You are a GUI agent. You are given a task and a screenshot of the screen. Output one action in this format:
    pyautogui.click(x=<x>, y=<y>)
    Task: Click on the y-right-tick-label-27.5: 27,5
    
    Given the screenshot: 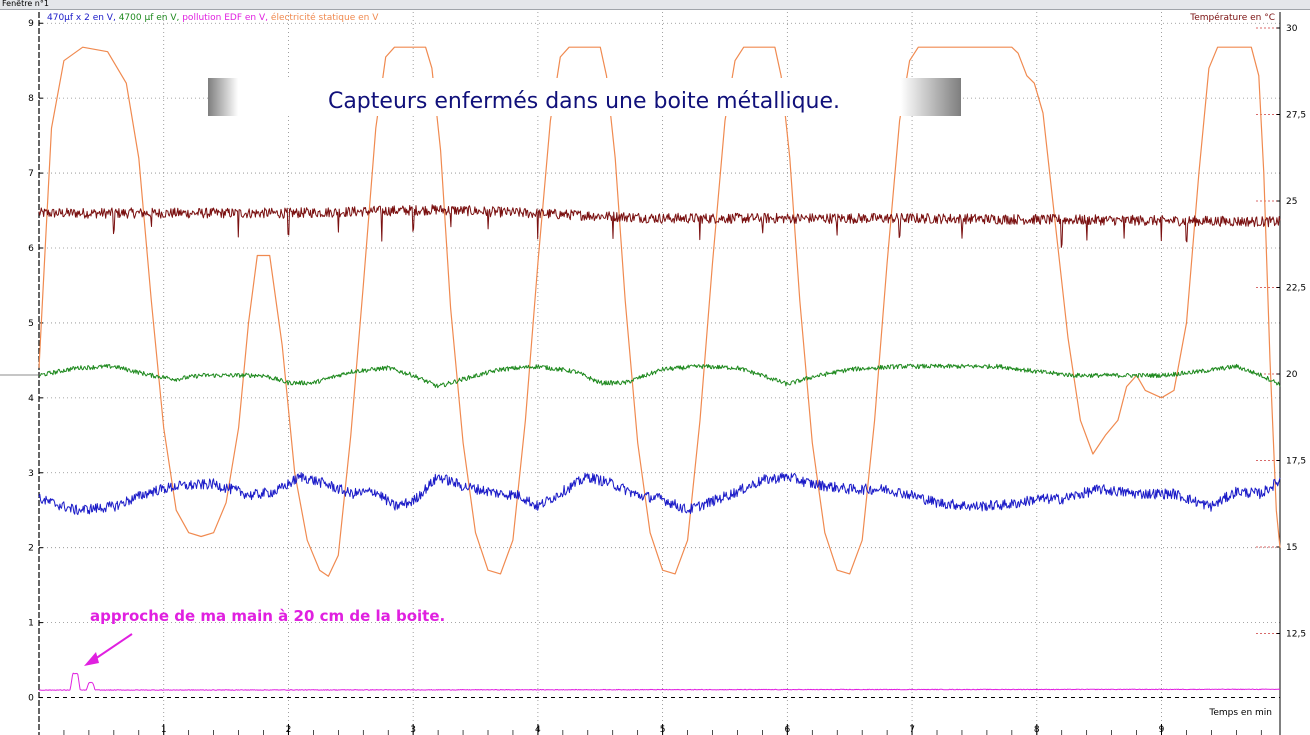 What is the action you would take?
    pyautogui.click(x=1296, y=116)
    